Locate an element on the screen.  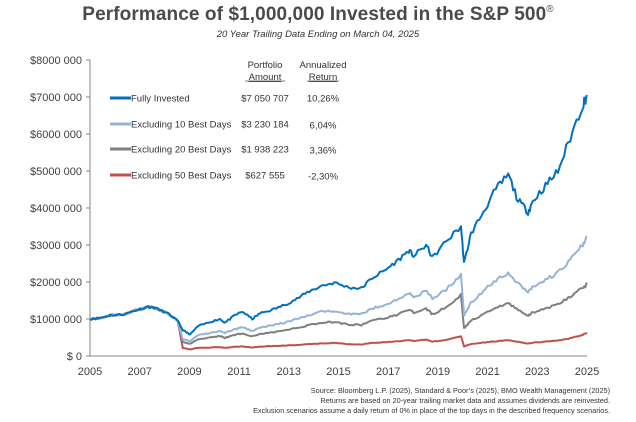
x-tick-label: 2019 is located at coordinates (438, 372).